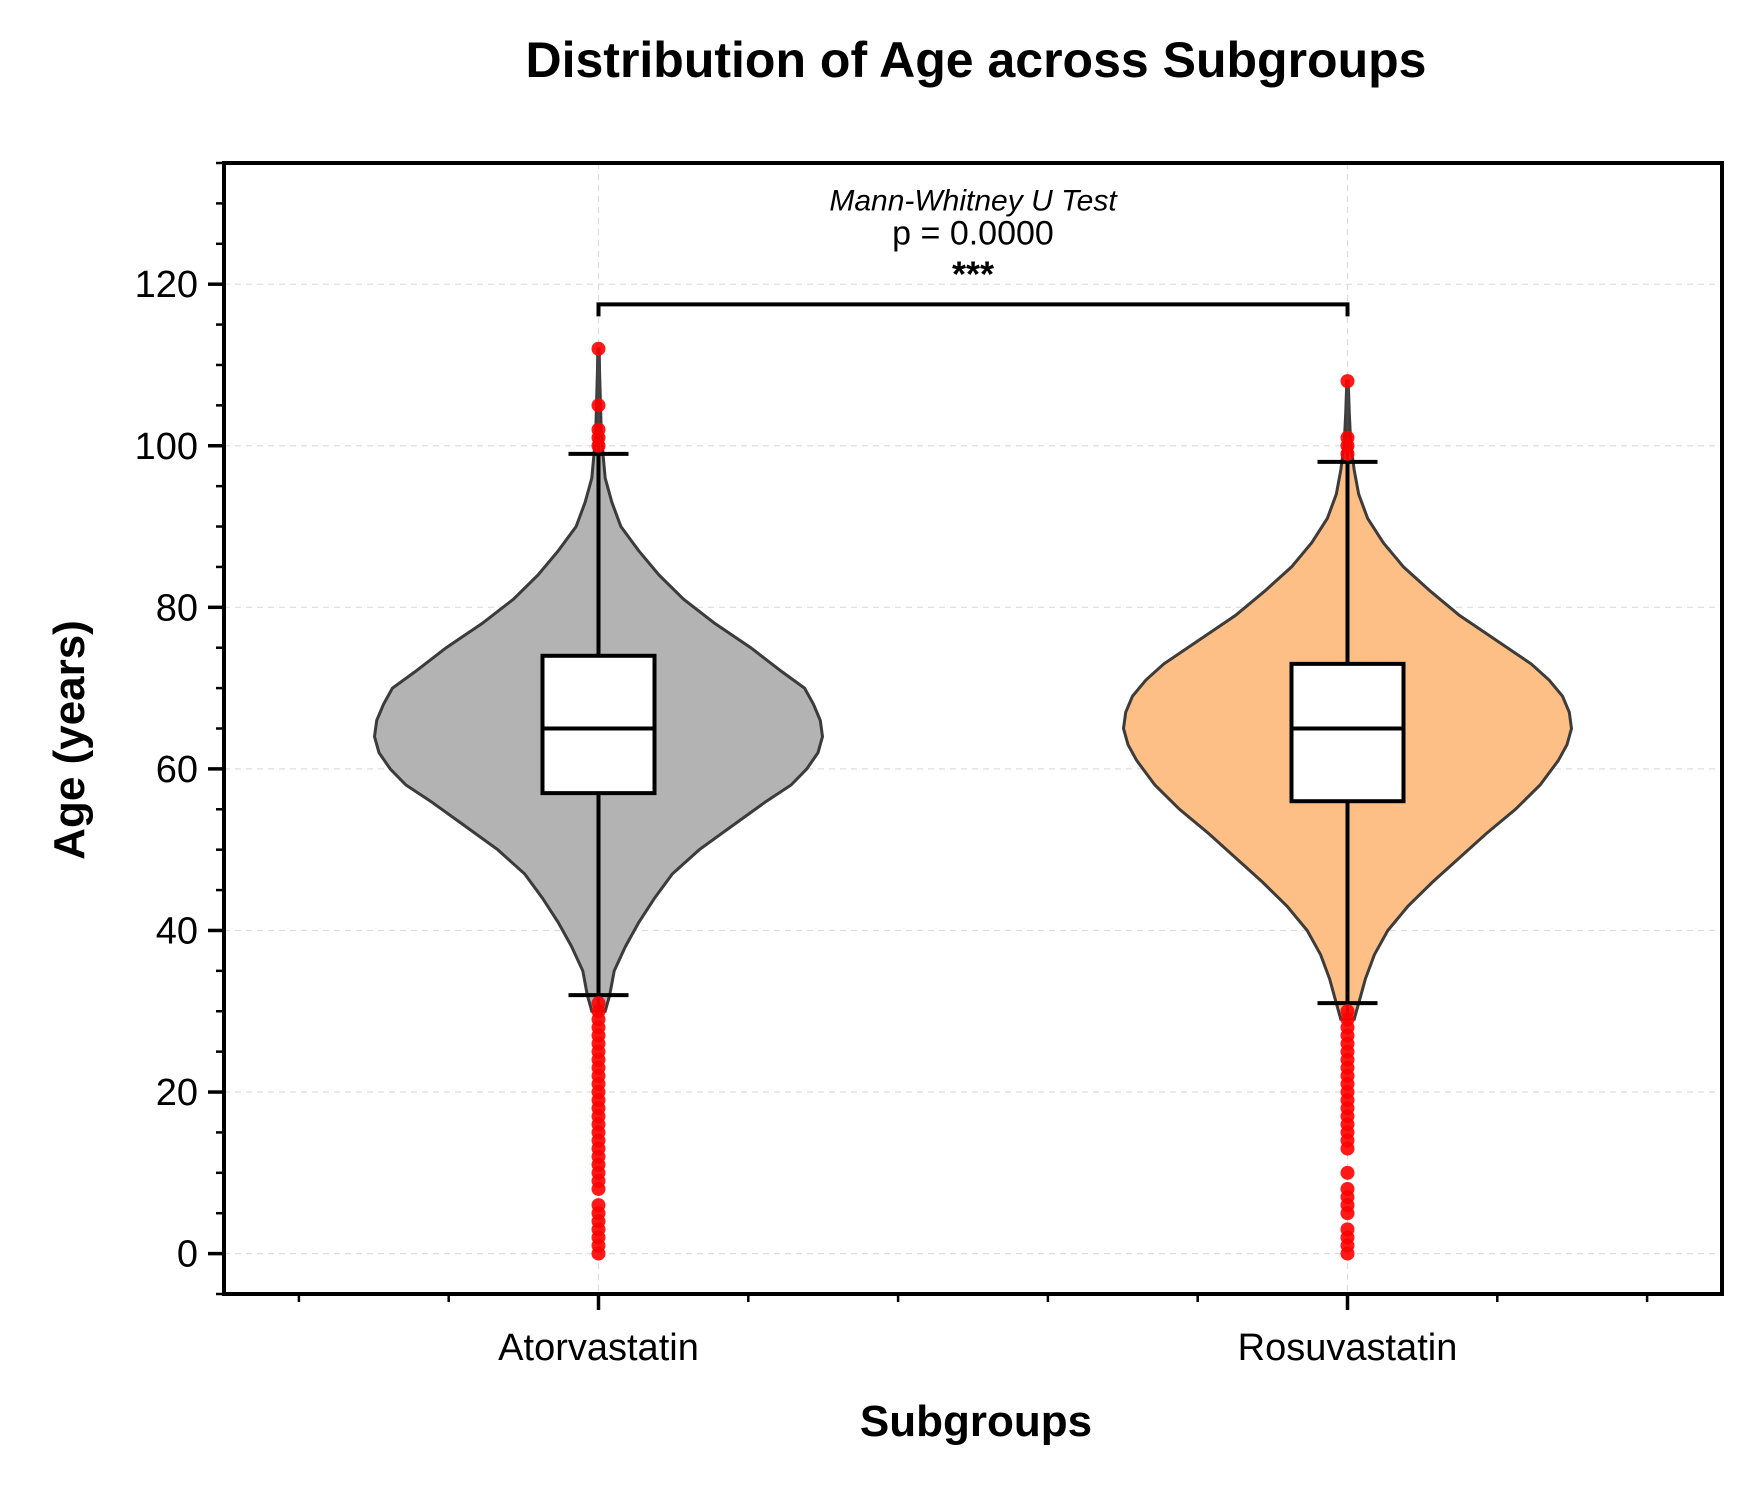 The width and height of the screenshot is (1752, 1485). Describe the element at coordinates (598, 1348) in the screenshot. I see `x-tick-label: Atorvastatin` at that location.